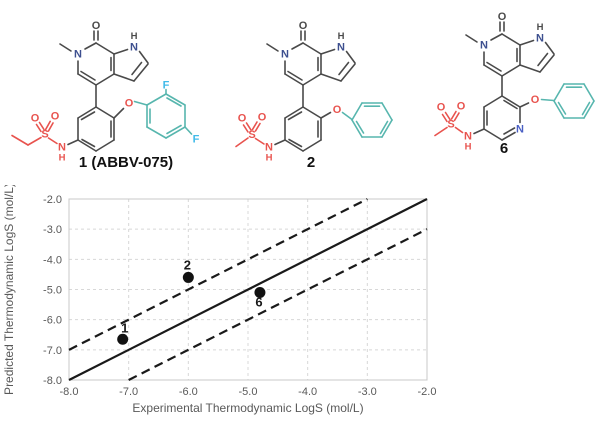 The image size is (600, 430). What do you see at coordinates (311, 162) in the screenshot?
I see `molecule-2-caption: 2` at bounding box center [311, 162].